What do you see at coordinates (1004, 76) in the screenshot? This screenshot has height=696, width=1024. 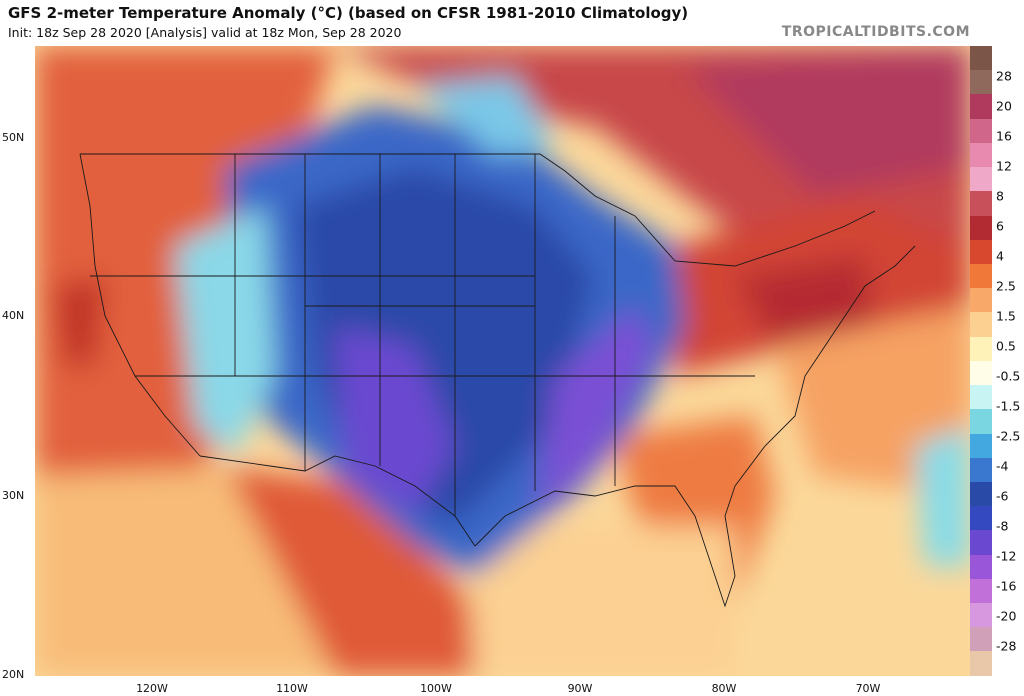 I see `colorbar-label: 28` at bounding box center [1004, 76].